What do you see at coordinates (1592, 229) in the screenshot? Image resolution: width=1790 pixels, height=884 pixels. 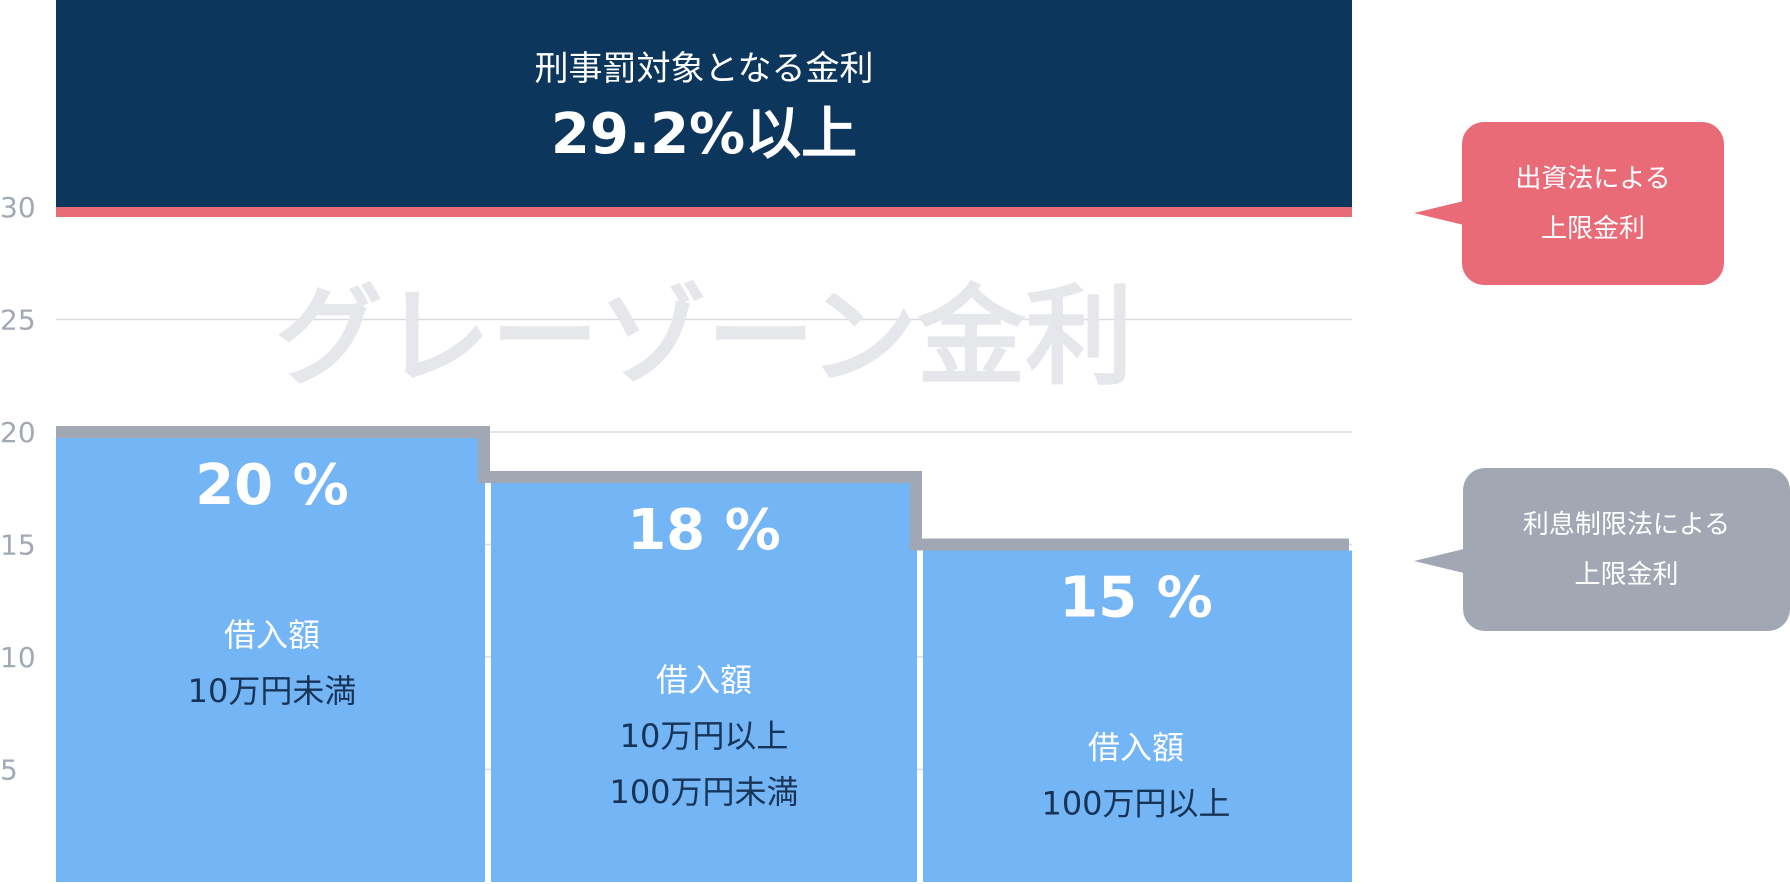 I see `investment-law-callout-line2: 上限金利` at bounding box center [1592, 229].